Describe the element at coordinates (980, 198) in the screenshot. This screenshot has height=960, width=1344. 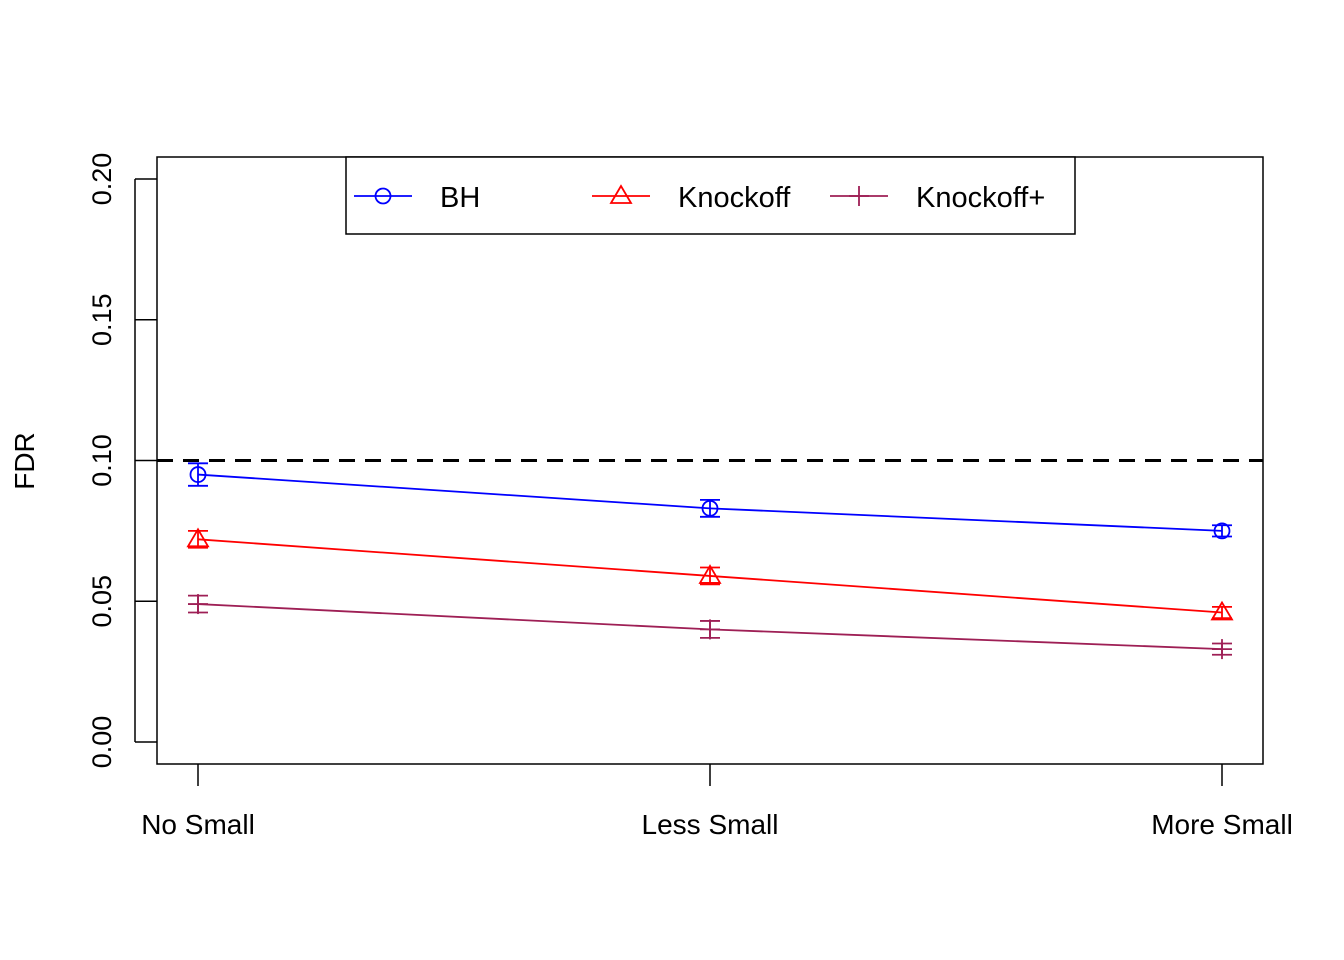
I see `legend-label: Knockoff+` at that location.